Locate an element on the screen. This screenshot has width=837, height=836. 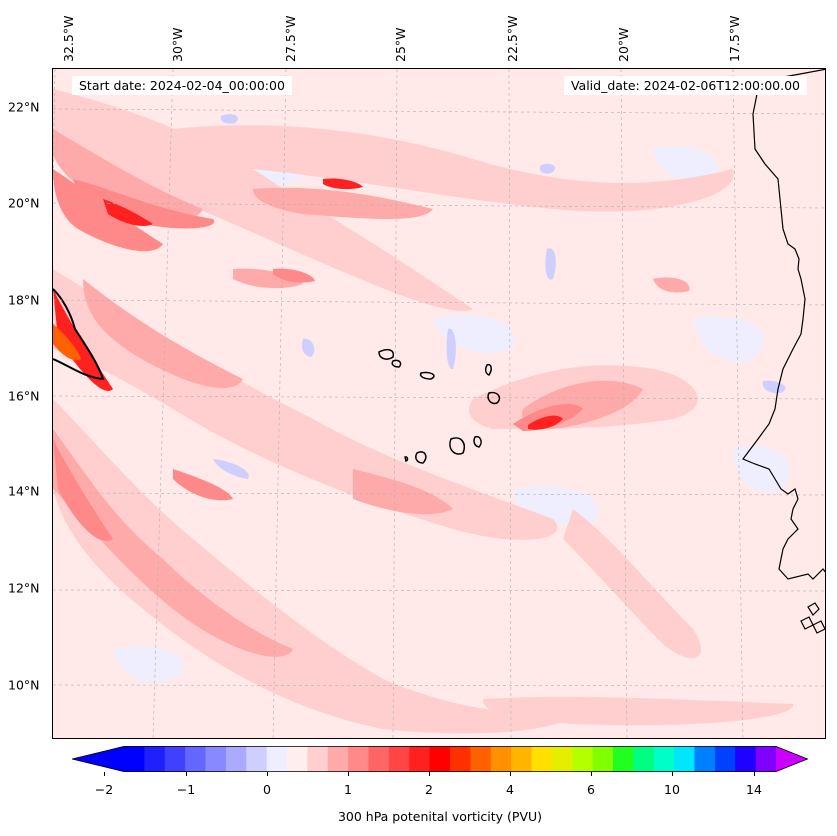
african-coastline is located at coordinates (783, 324).